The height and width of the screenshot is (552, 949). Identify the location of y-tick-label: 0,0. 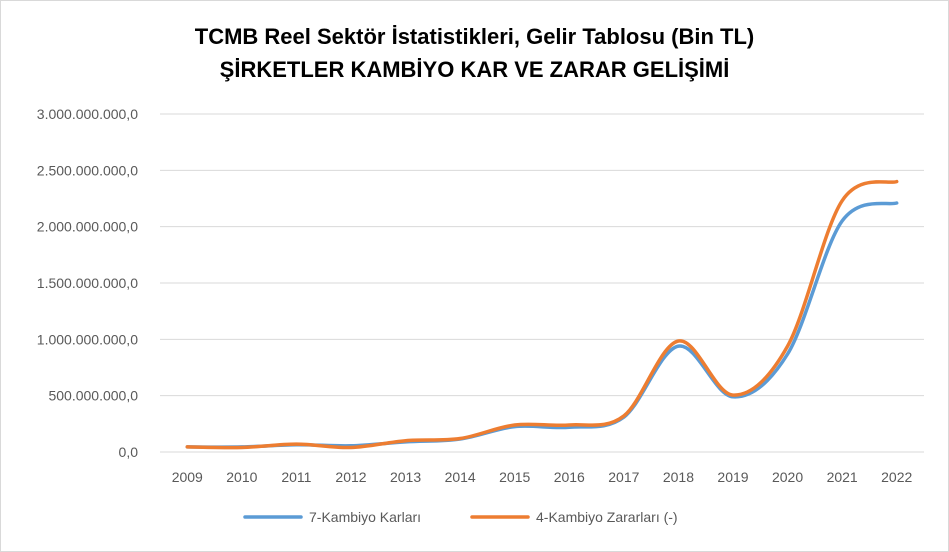
(129, 452).